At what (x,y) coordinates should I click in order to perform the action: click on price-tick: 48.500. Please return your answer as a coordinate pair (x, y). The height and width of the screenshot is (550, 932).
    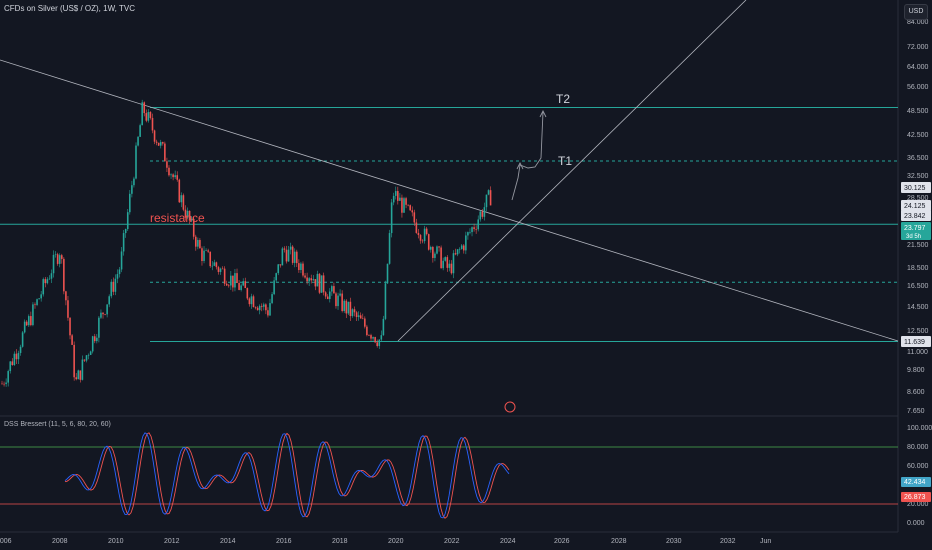
    Looking at the image, I should click on (918, 111).